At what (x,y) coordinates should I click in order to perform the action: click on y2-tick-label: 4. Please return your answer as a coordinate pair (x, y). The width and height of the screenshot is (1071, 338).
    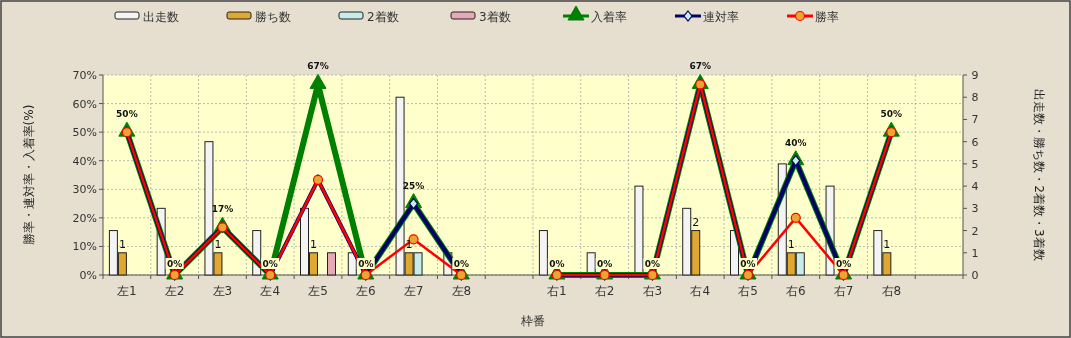
    Looking at the image, I should click on (975, 187).